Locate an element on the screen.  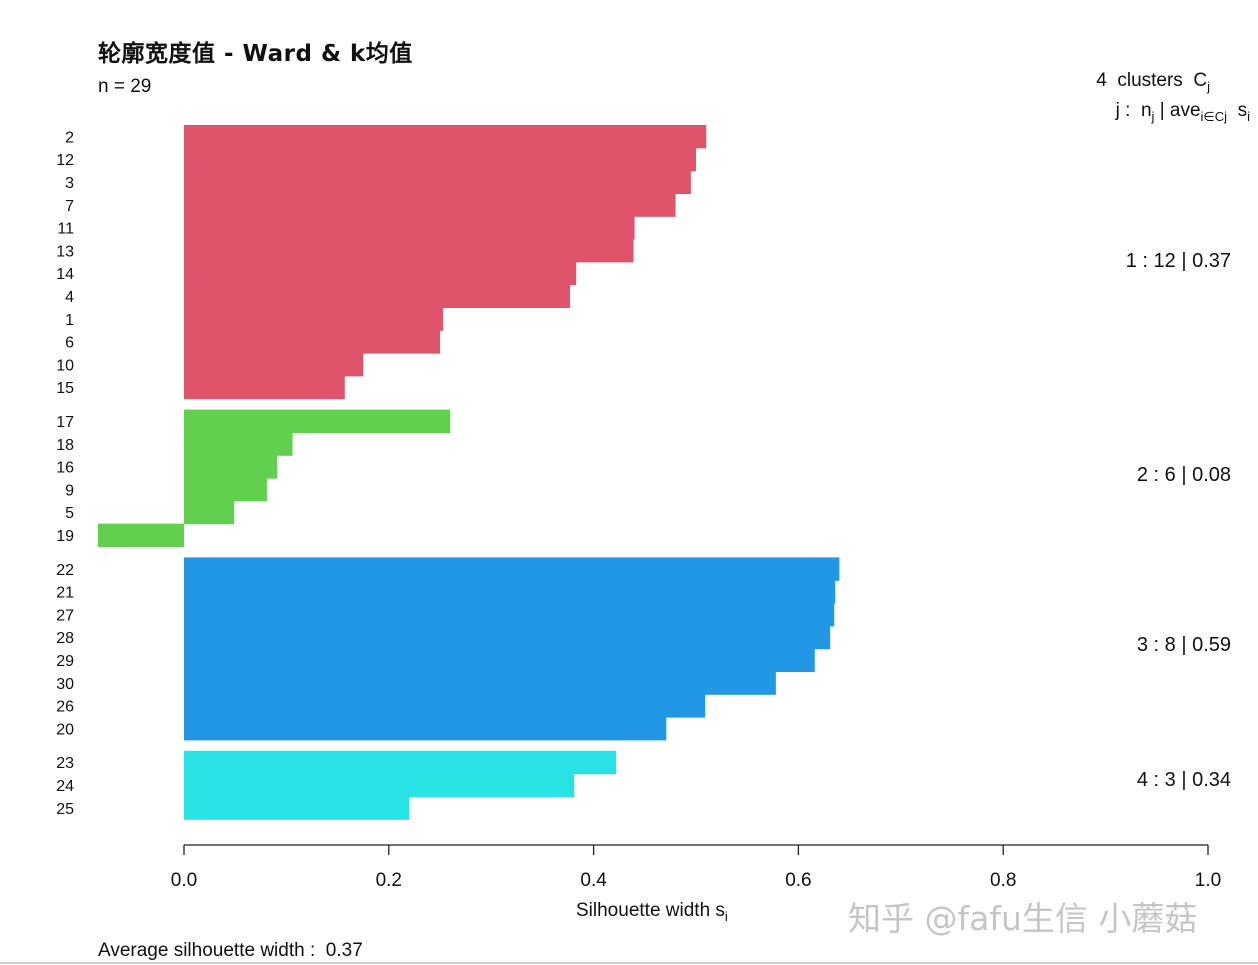
col-sep: | is located at coordinates (1162, 110).